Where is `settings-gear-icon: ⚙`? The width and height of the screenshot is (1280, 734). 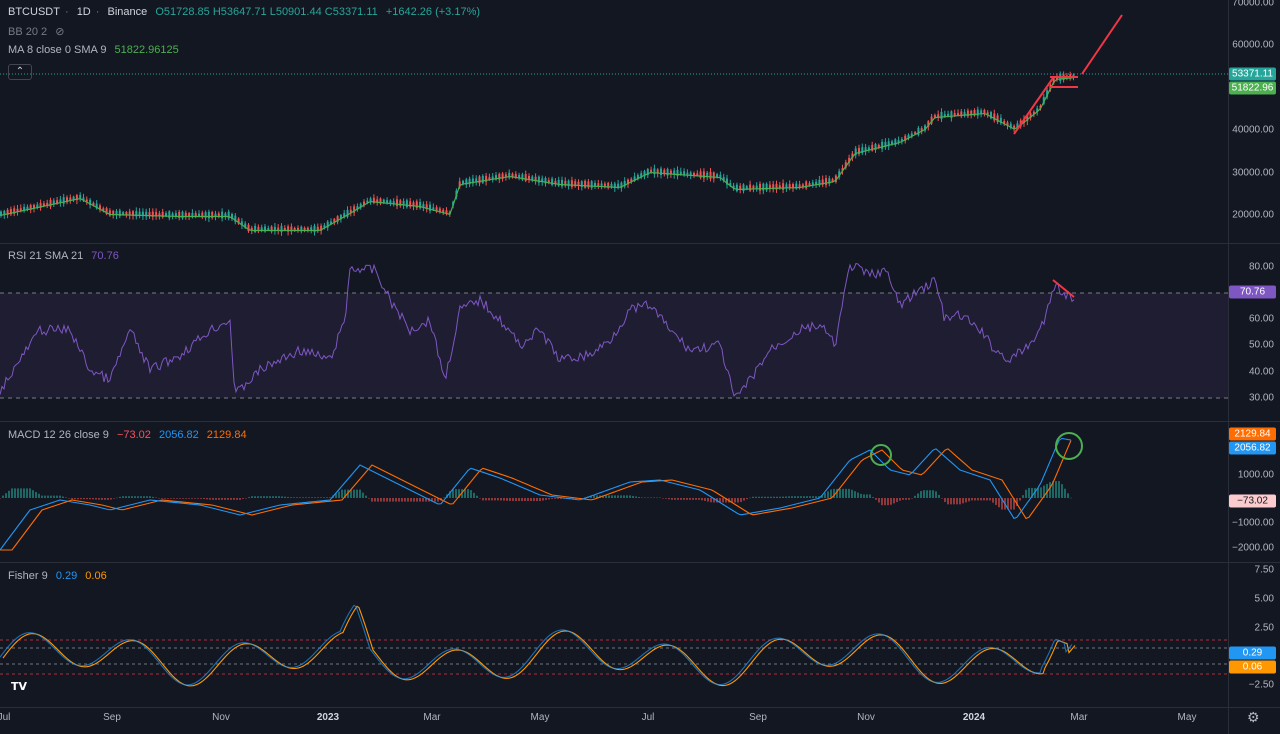 settings-gear-icon: ⚙ is located at coordinates (1253, 717).